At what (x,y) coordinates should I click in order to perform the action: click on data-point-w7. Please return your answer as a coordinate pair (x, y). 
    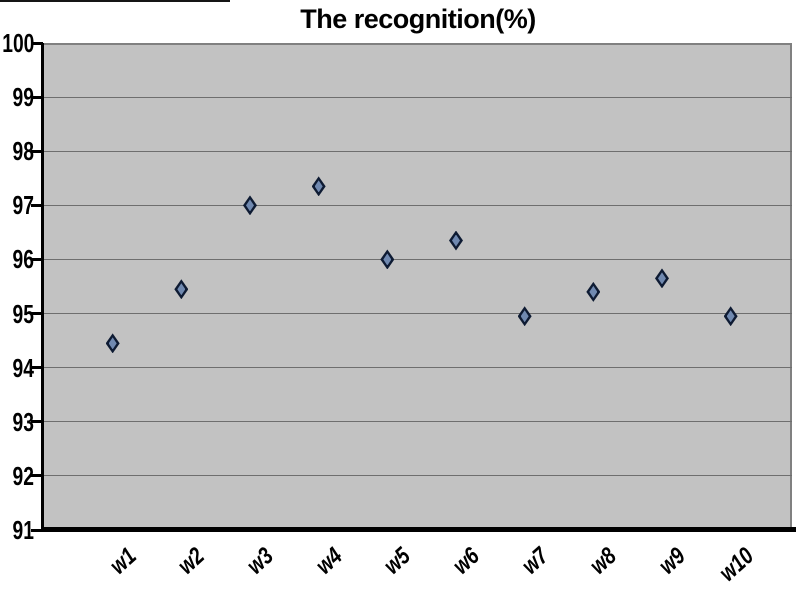
    Looking at the image, I should click on (524, 316).